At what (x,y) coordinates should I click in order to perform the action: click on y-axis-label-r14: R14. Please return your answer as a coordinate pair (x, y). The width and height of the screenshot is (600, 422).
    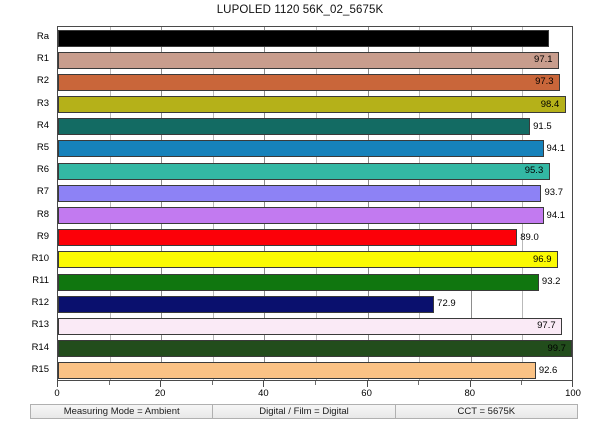
    Looking at the image, I should click on (40, 347).